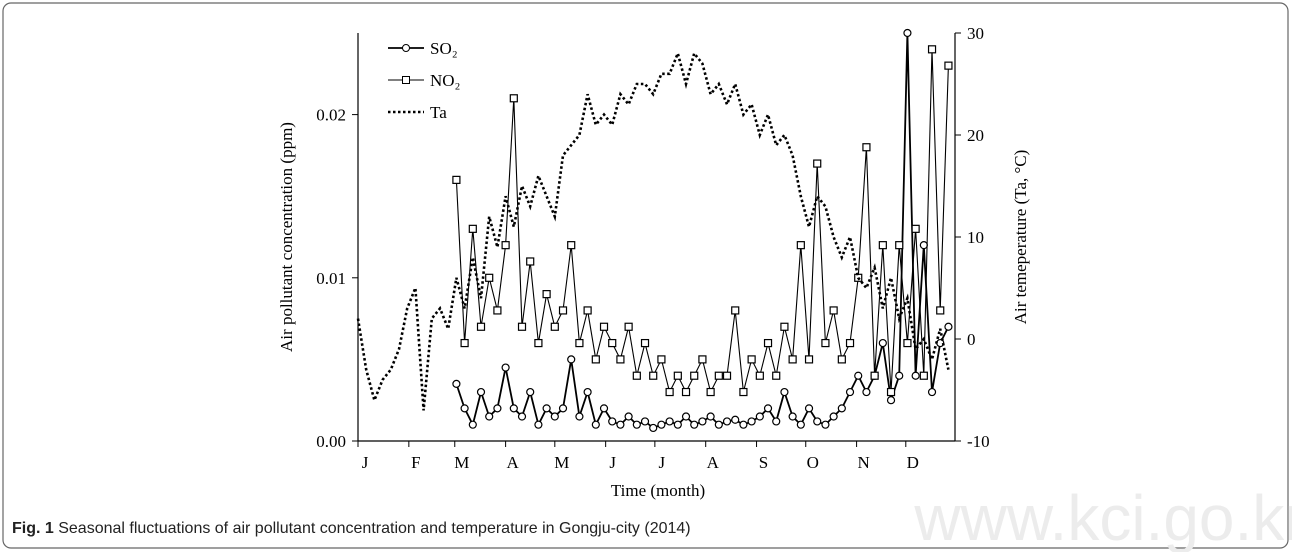 Image resolution: width=1292 pixels, height=552 pixels. I want to click on y2-tick-label: 0, so click(971, 339).